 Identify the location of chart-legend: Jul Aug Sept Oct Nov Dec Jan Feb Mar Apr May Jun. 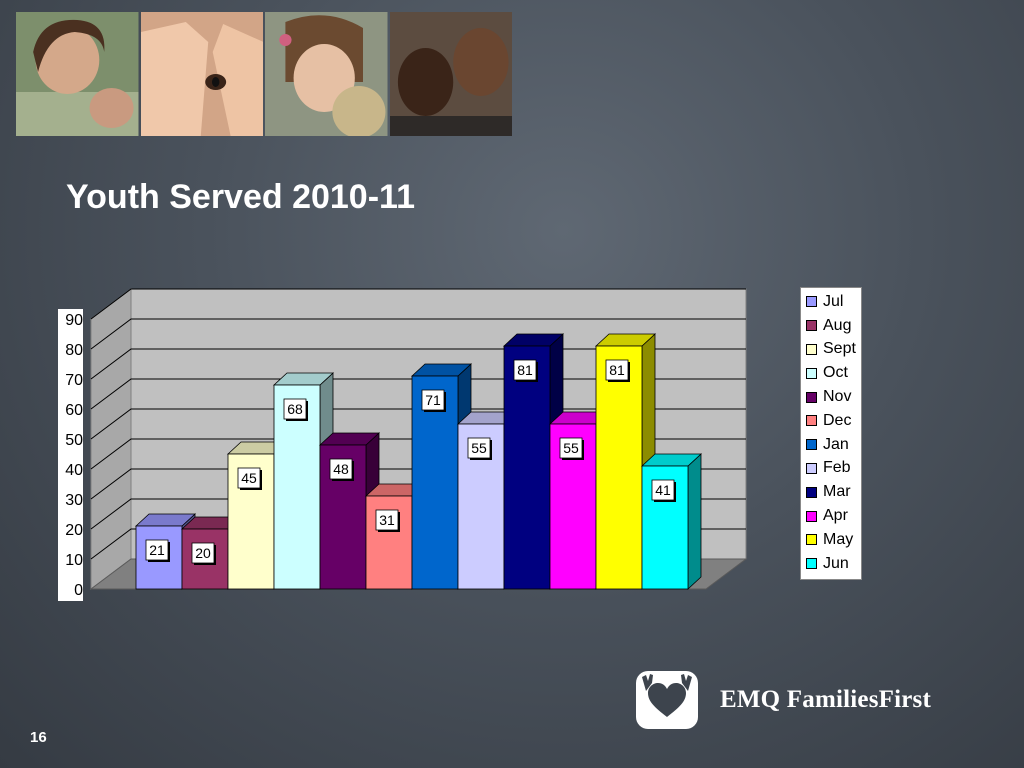
(831, 433).